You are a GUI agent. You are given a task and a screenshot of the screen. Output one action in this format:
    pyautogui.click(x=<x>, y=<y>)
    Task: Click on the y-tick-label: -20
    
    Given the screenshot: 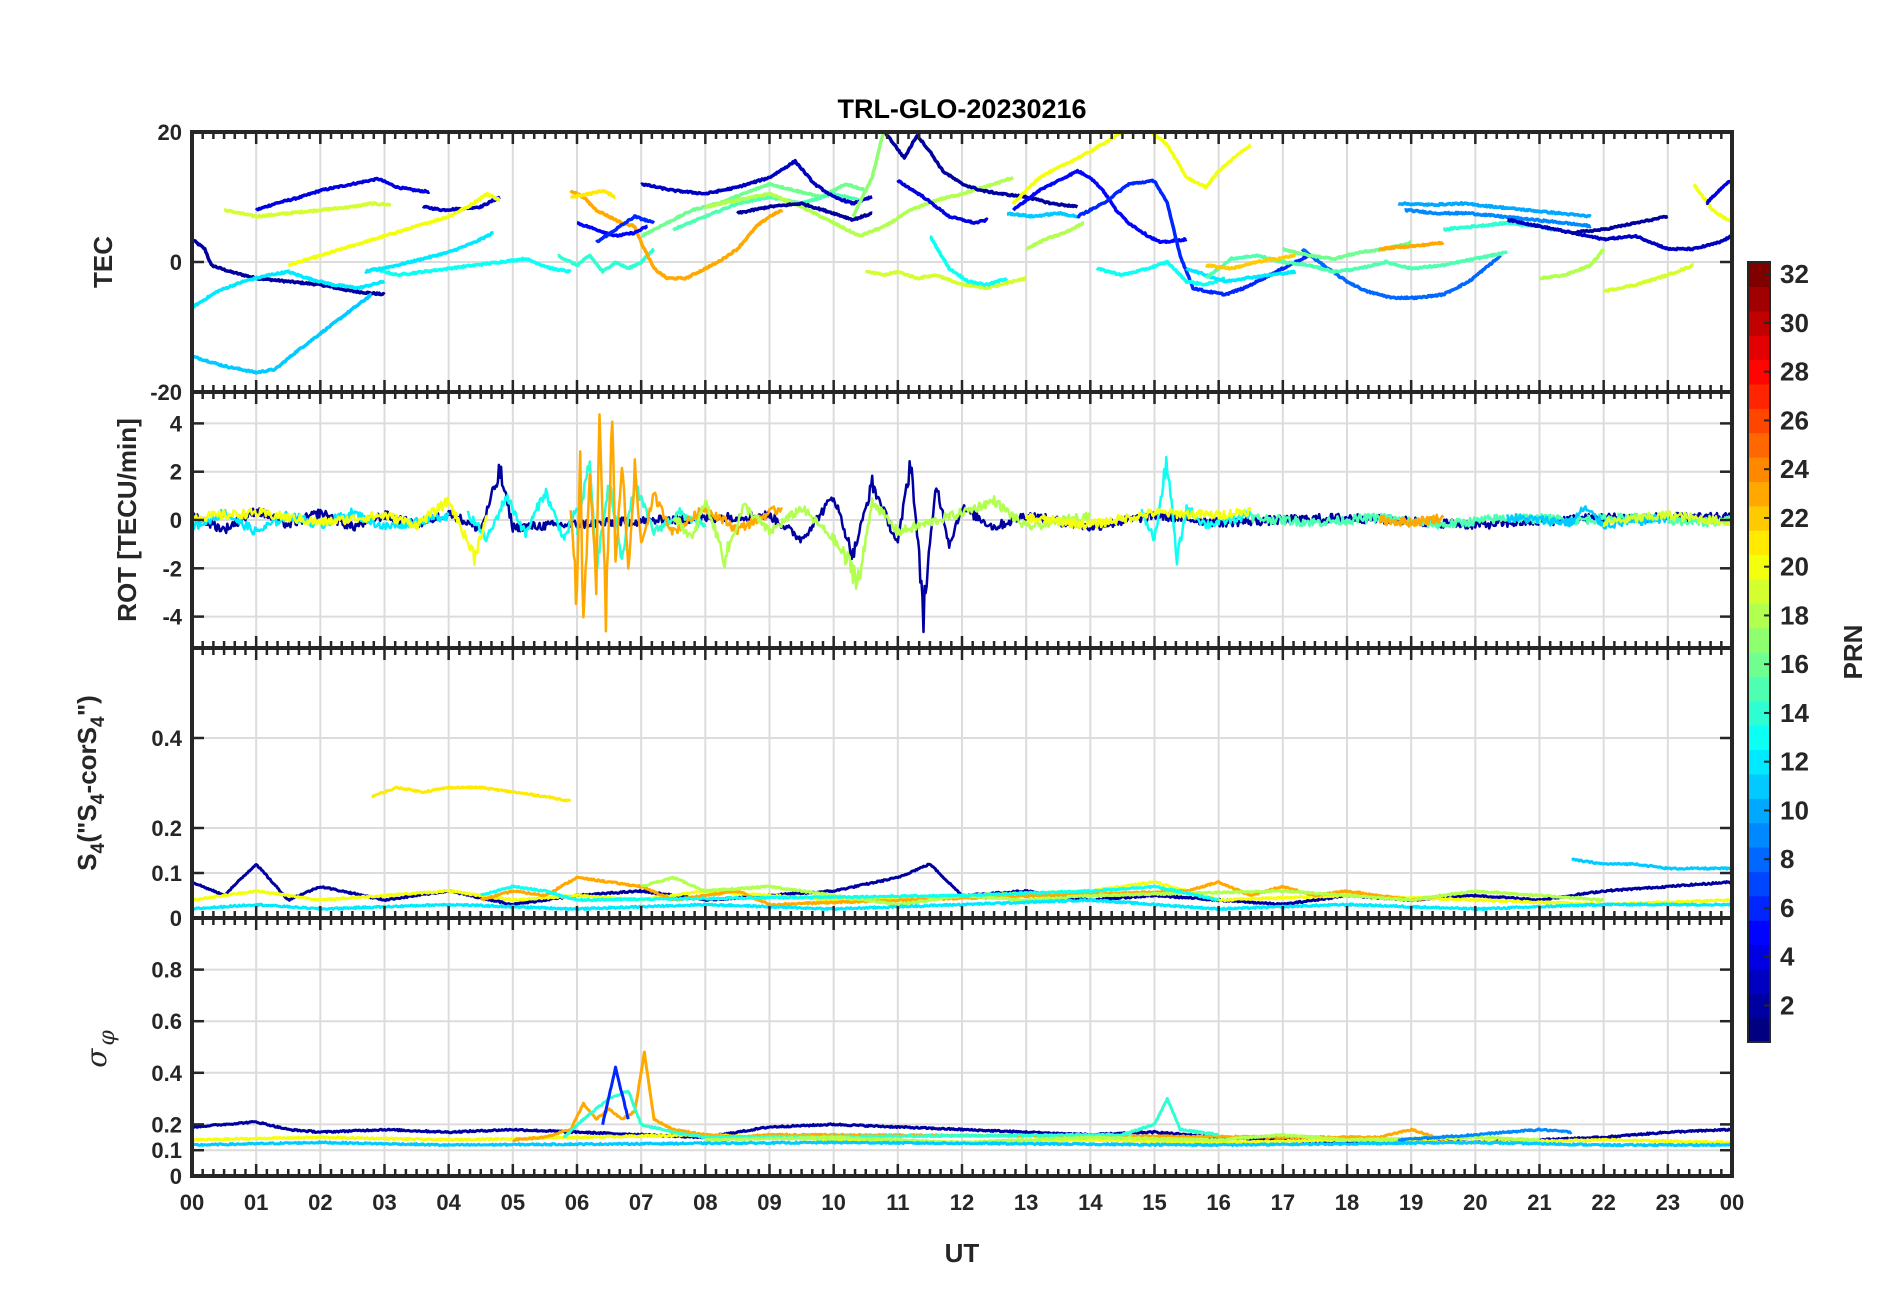 What is the action you would take?
    pyautogui.click(x=166, y=392)
    